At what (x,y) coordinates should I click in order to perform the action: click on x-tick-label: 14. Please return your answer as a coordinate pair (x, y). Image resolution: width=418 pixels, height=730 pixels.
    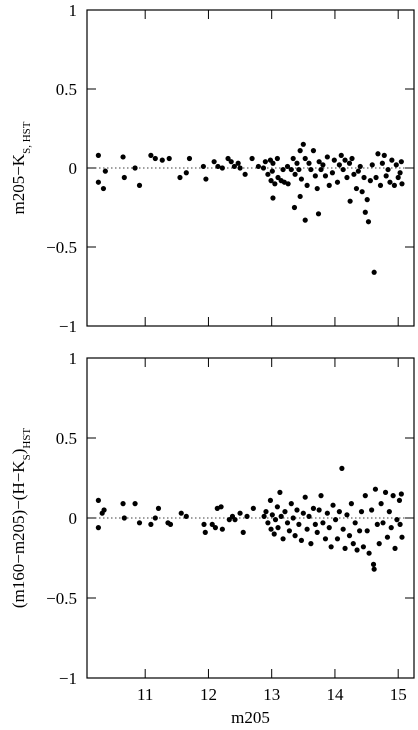
    Looking at the image, I should click on (335, 694).